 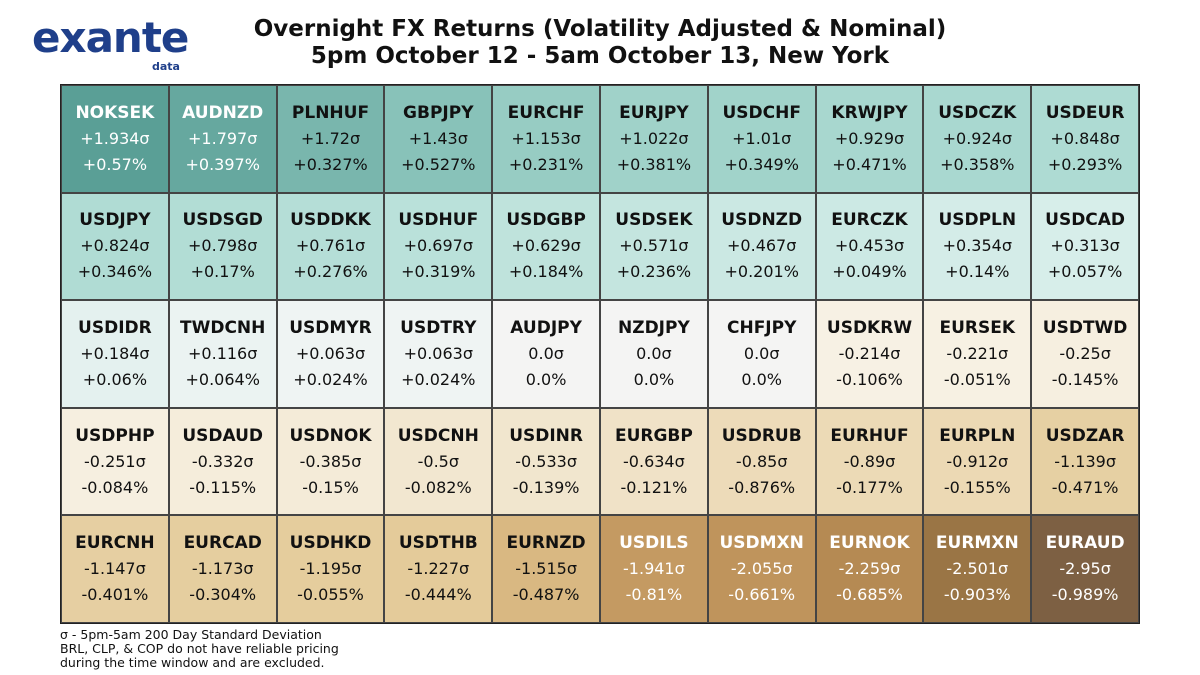 What do you see at coordinates (654, 139) in the screenshot?
I see `heatmap-cell-eurjpy: EURJPY +1.022σ +0.381%` at bounding box center [654, 139].